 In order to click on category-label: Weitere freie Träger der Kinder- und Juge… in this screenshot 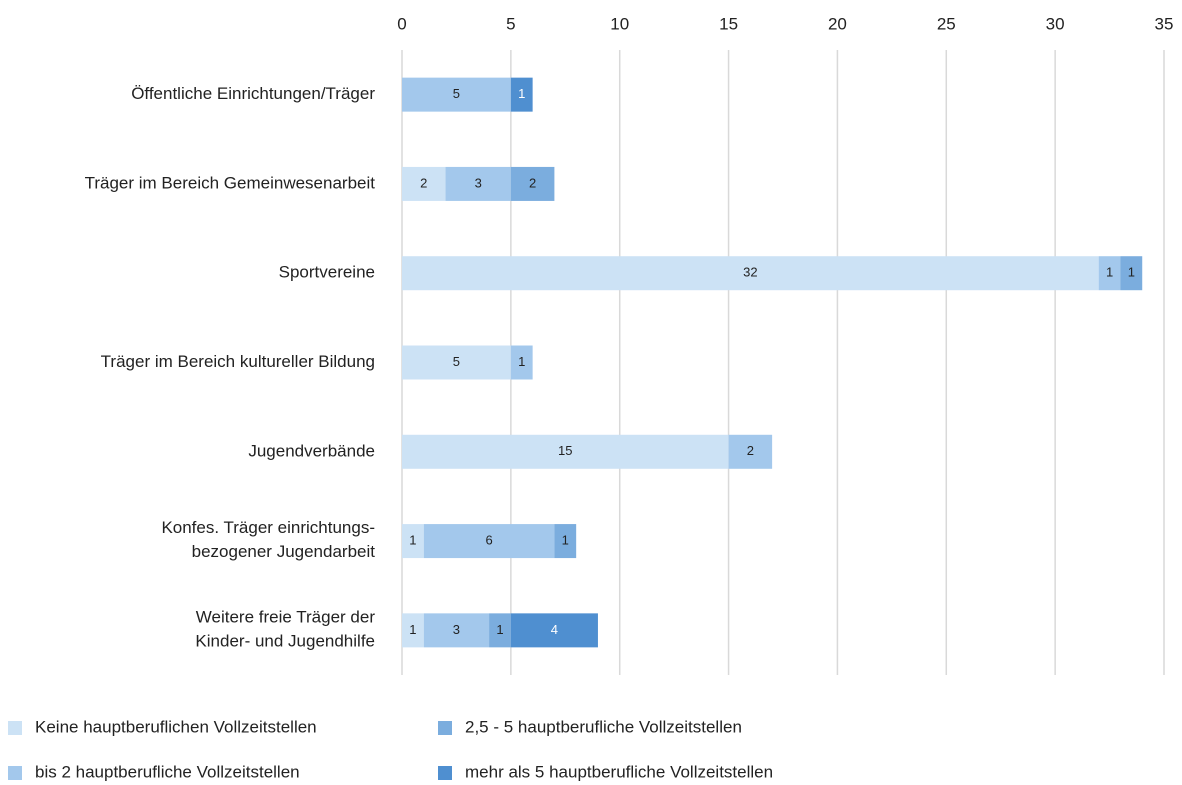, I will do `click(285, 629)`.